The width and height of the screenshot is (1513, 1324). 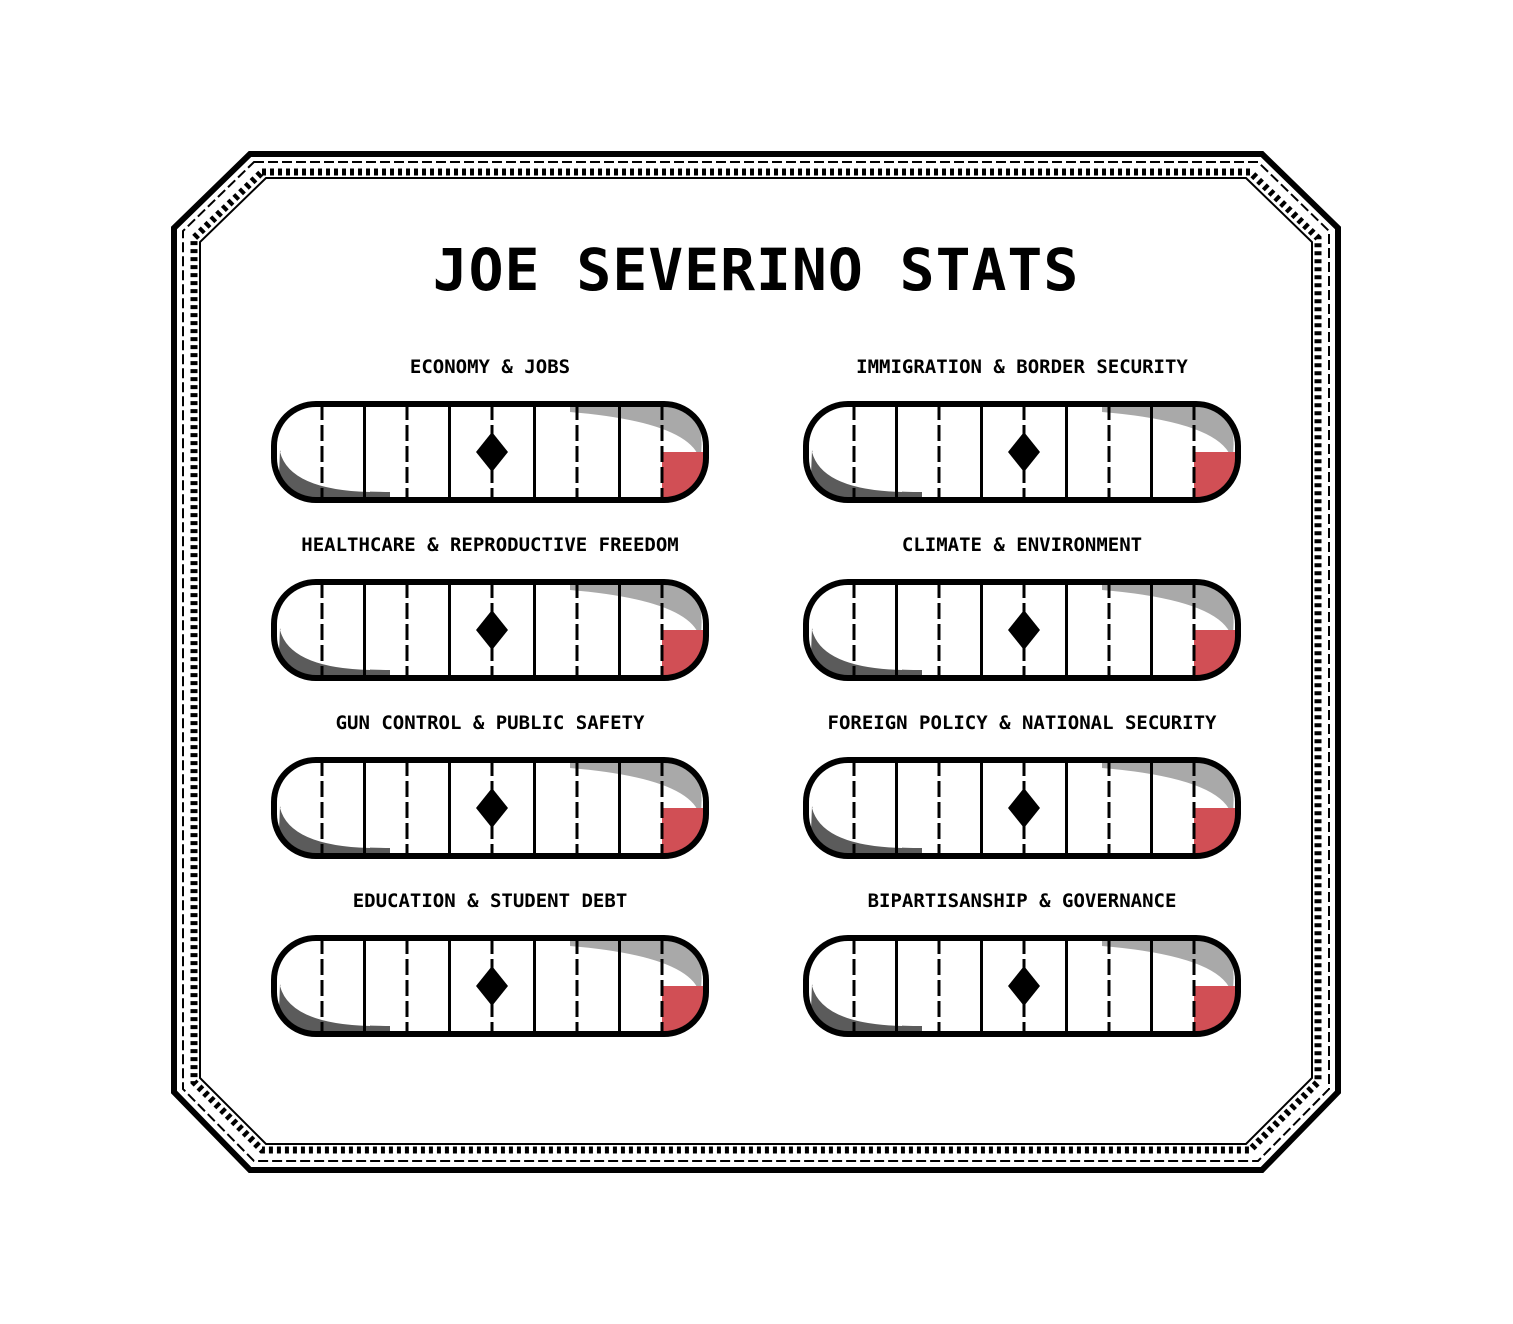 What do you see at coordinates (756, 270) in the screenshot?
I see `page-title: JOE SEVERINO STATS` at bounding box center [756, 270].